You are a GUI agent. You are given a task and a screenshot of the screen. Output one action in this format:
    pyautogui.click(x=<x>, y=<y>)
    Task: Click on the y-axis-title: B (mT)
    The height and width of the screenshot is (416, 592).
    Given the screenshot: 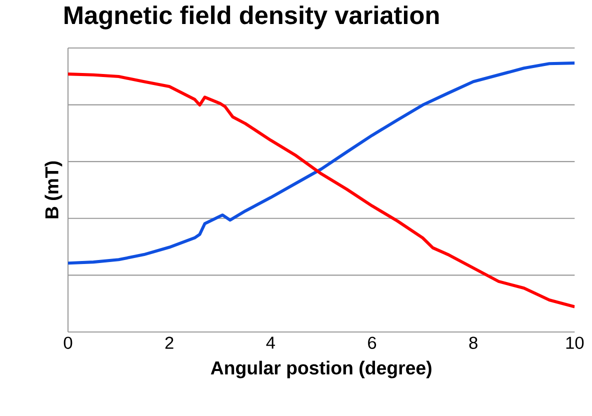 What is the action you would take?
    pyautogui.click(x=53, y=189)
    